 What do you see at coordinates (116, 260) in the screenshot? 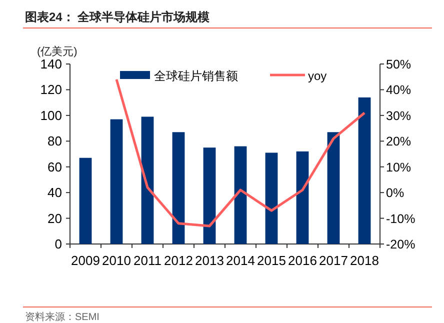
I see `x-tick-label: 2010` at bounding box center [116, 260].